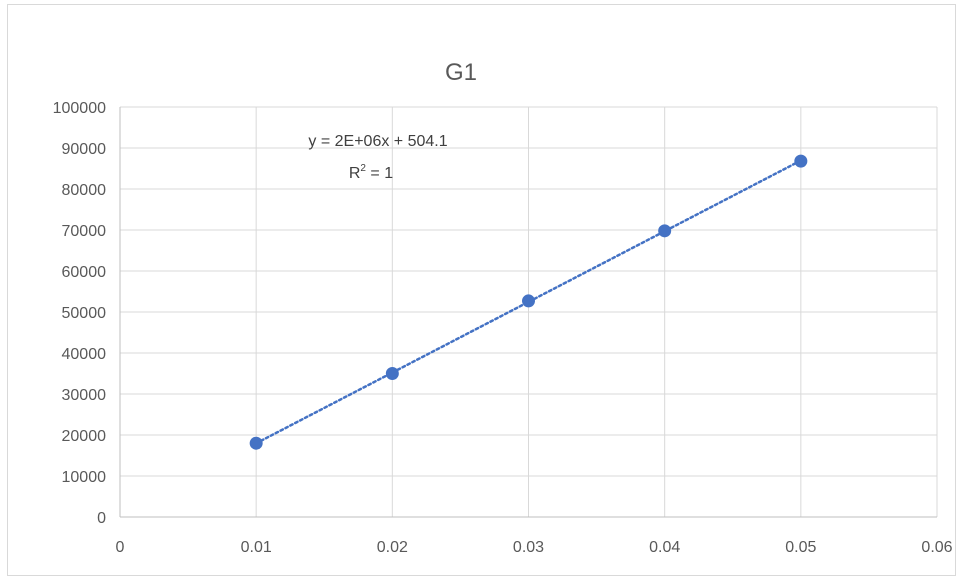  Describe the element at coordinates (379, 173) in the screenshot. I see `r-squared-value: = 1` at that location.